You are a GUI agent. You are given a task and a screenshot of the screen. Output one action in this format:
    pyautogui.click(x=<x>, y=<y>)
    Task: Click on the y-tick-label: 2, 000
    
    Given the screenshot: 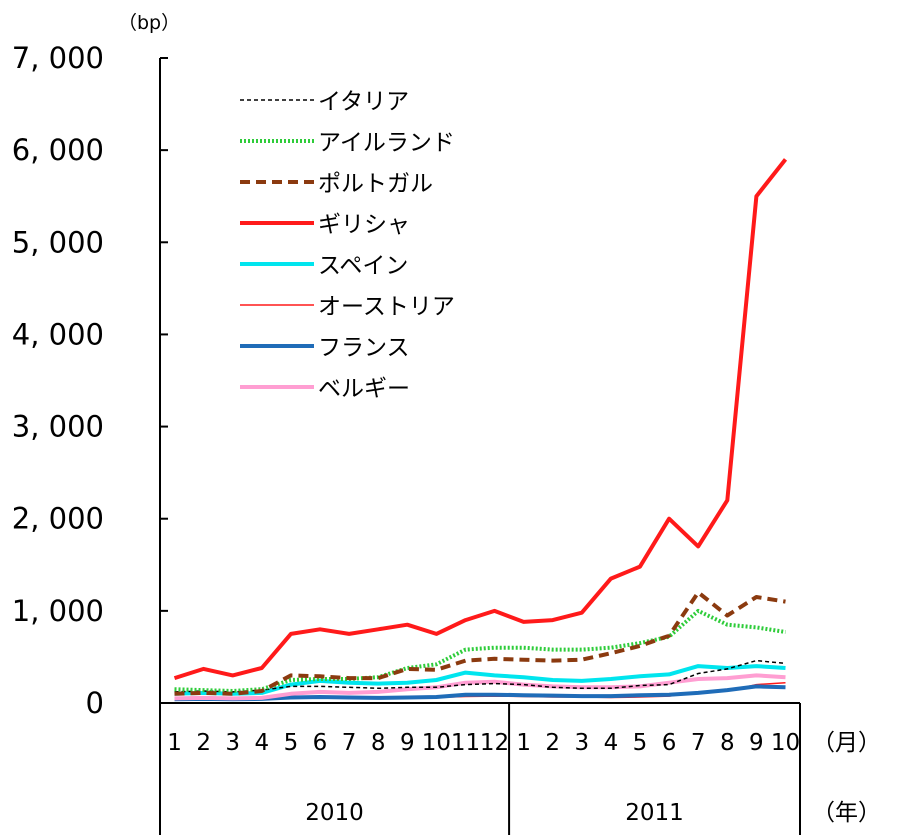 What is the action you would take?
    pyautogui.click(x=58, y=519)
    